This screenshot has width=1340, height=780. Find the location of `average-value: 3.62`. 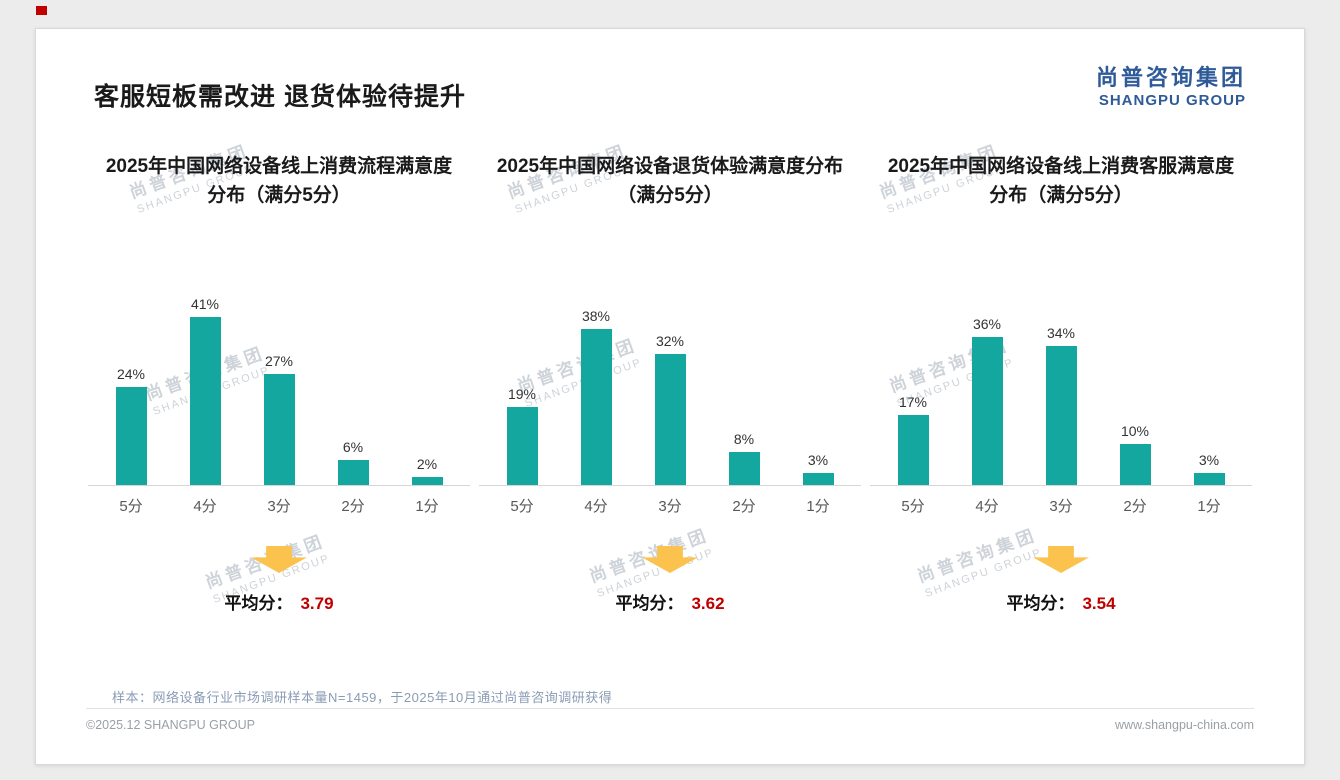

average-value: 3.62 is located at coordinates (708, 603).